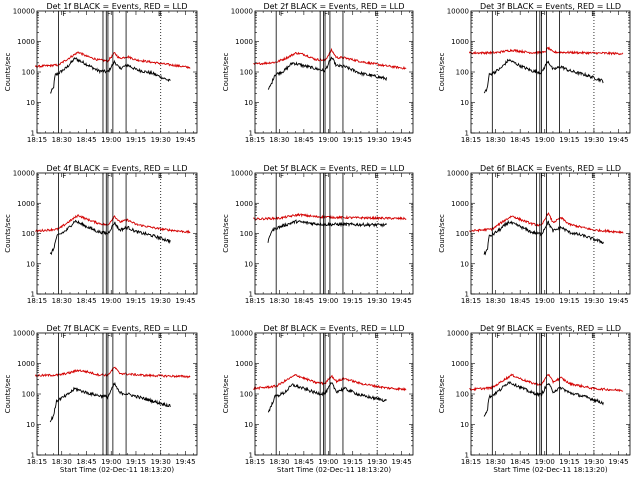  I want to click on panel-title: Det 8f BLACK = Events, RED = LLD, so click(333, 328).